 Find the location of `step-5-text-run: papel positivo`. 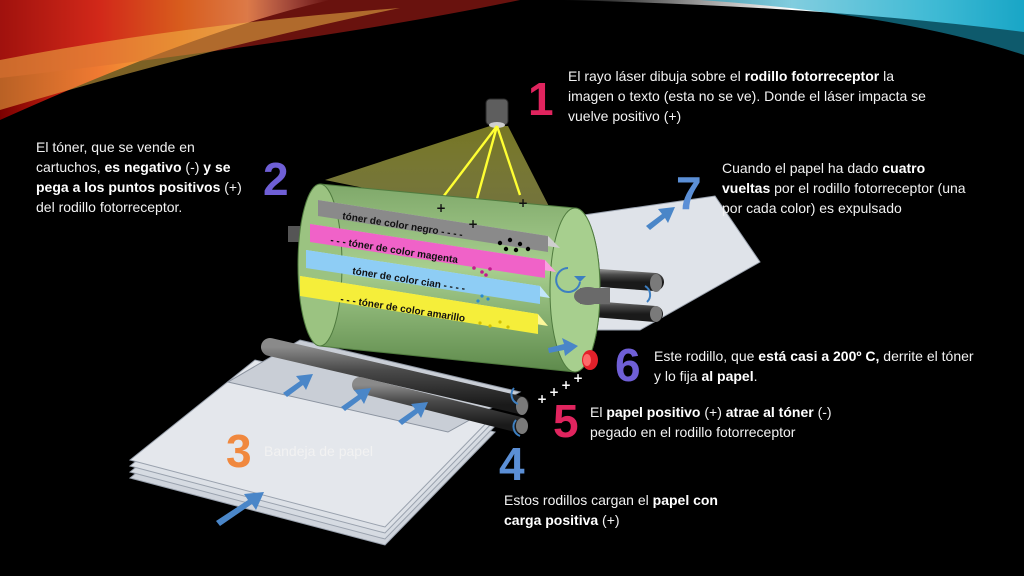

step-5-text-run: papel positivo is located at coordinates (653, 412).